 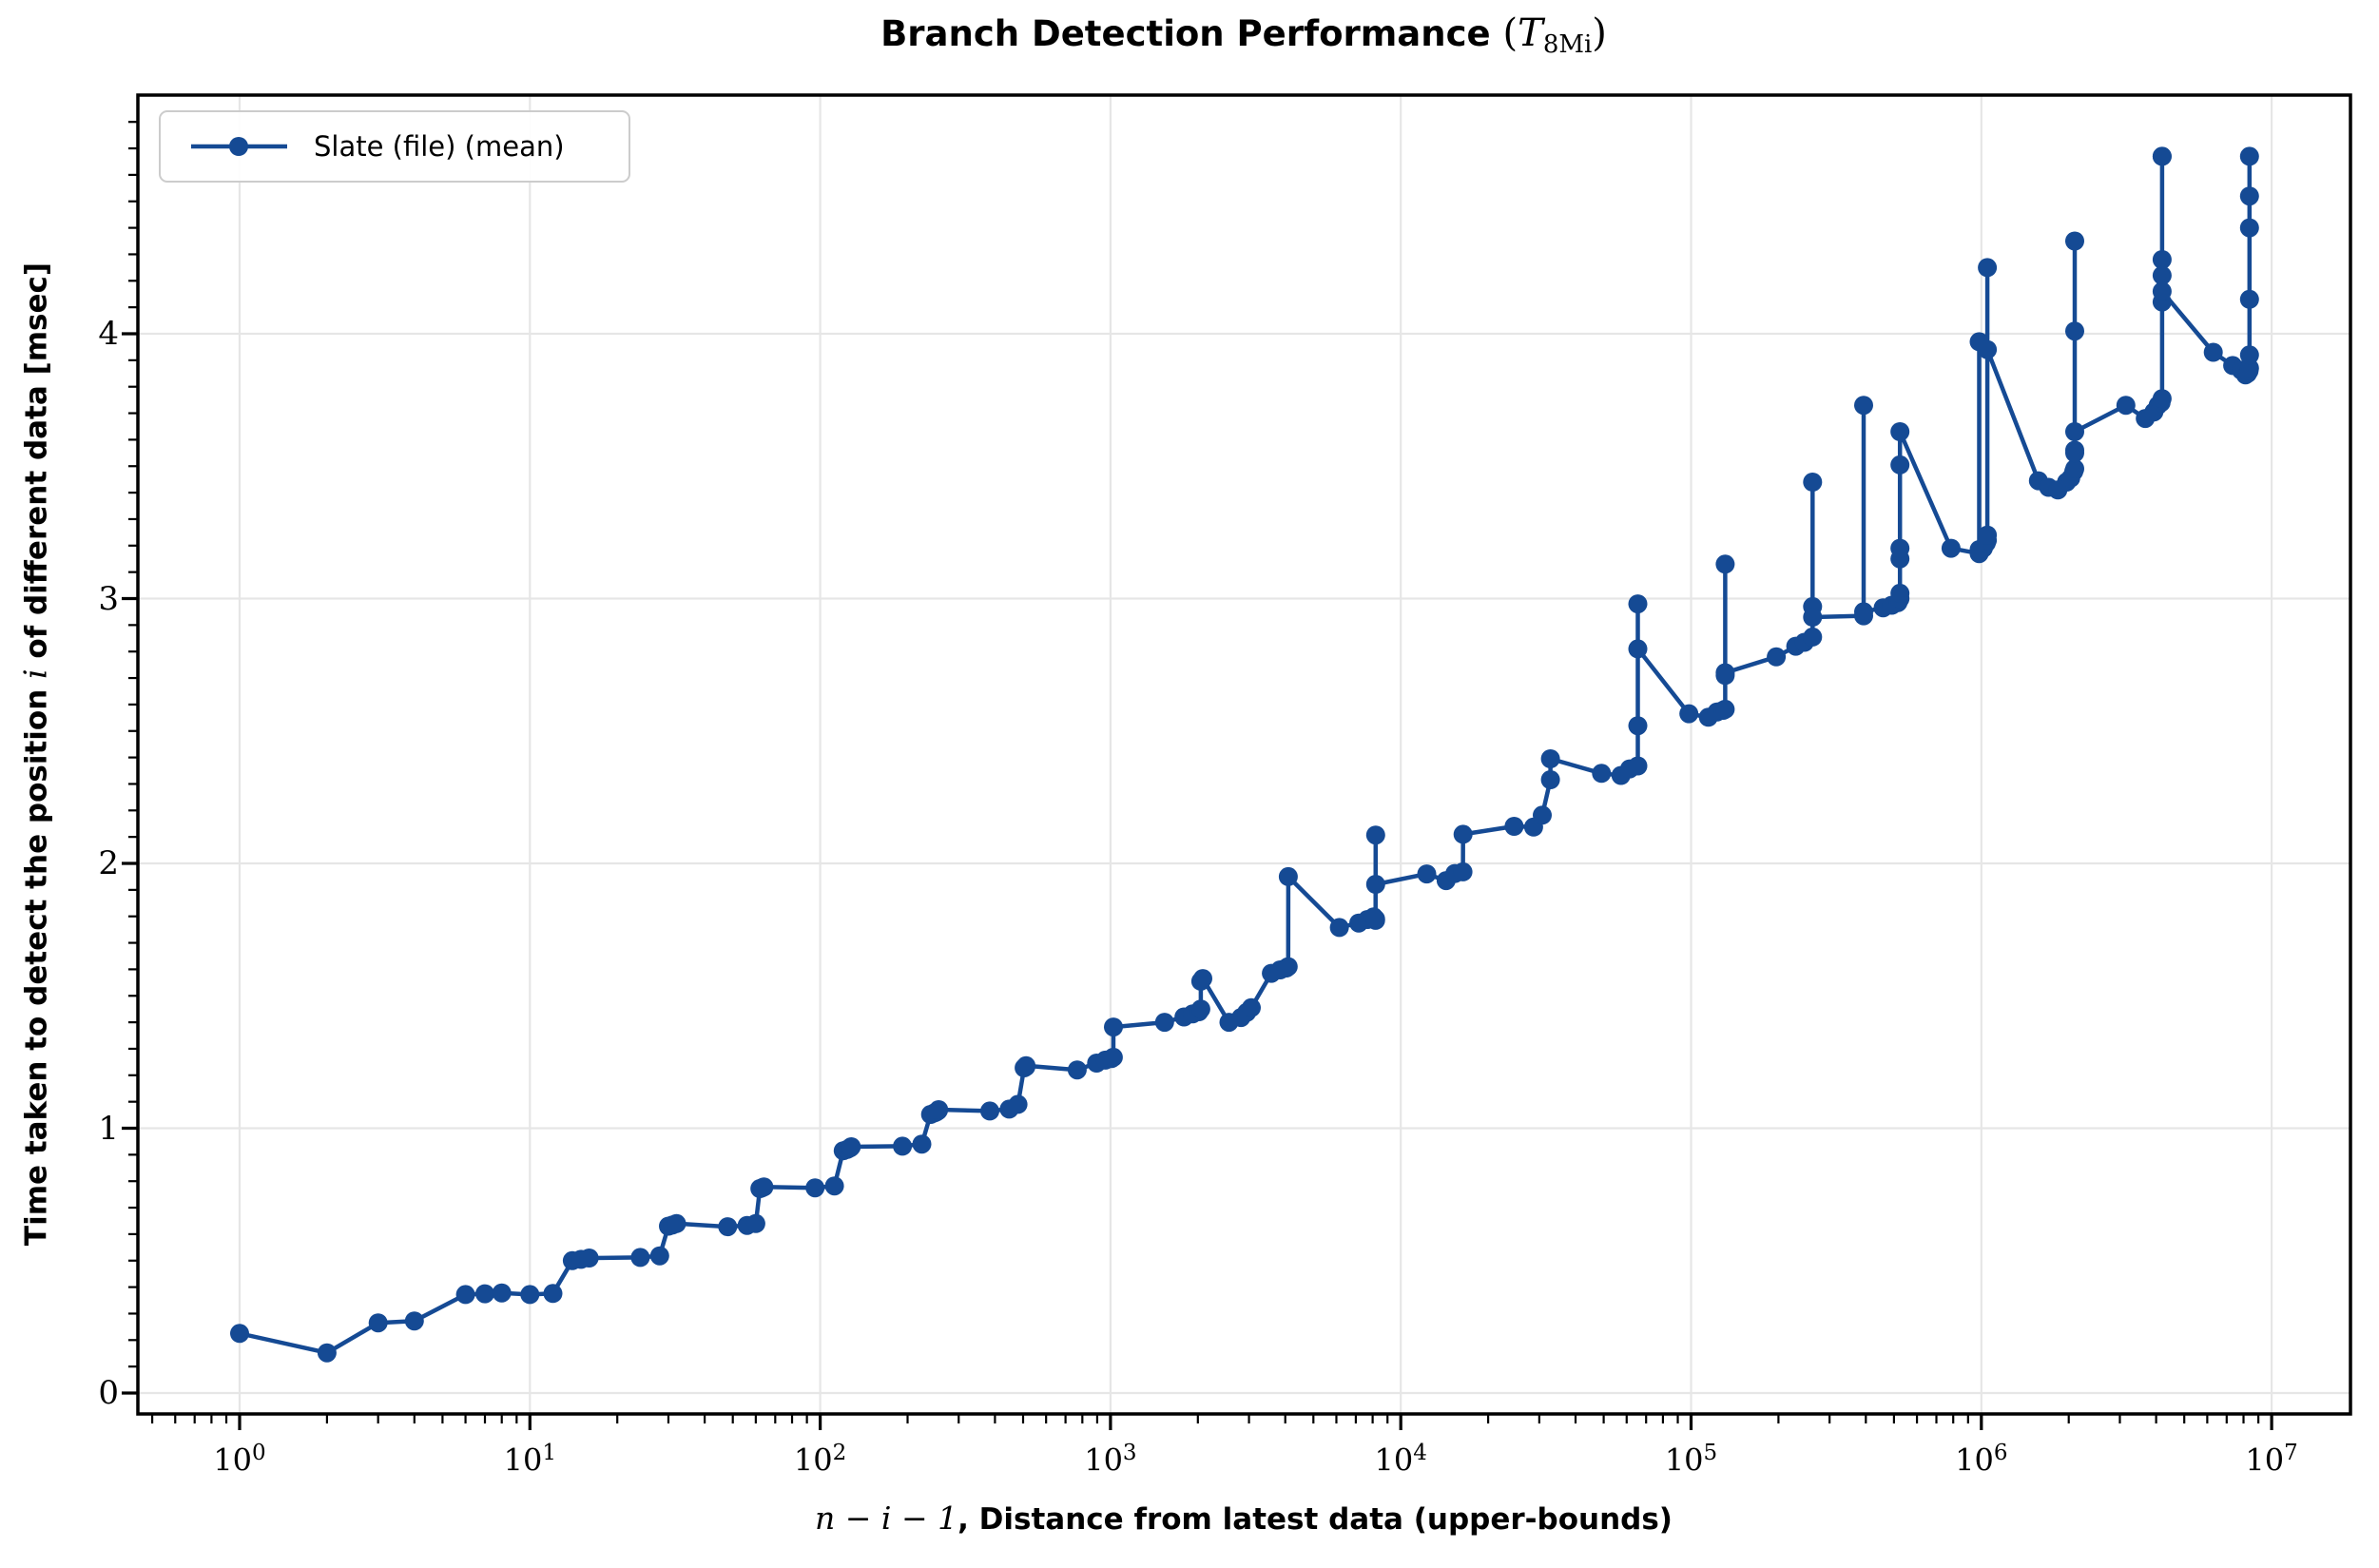 What do you see at coordinates (1981, 1460) in the screenshot?
I see `x-tick-label: 10⁶` at bounding box center [1981, 1460].